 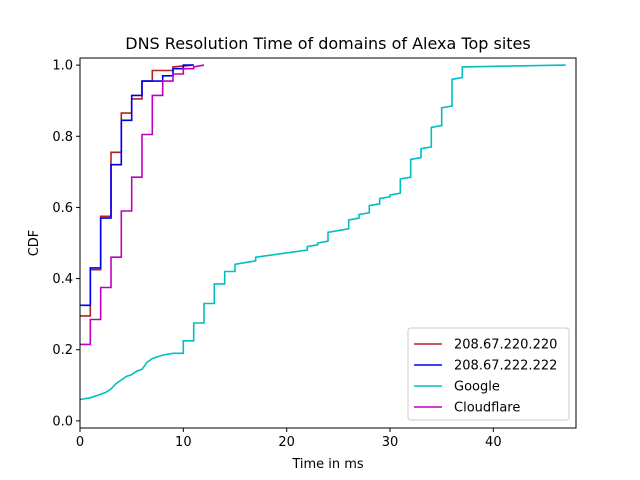 What do you see at coordinates (66, 244) in the screenshot?
I see `y-axis-ticks: 0.0 0.2 0.4 0.6 0.8 1.0` at bounding box center [66, 244].